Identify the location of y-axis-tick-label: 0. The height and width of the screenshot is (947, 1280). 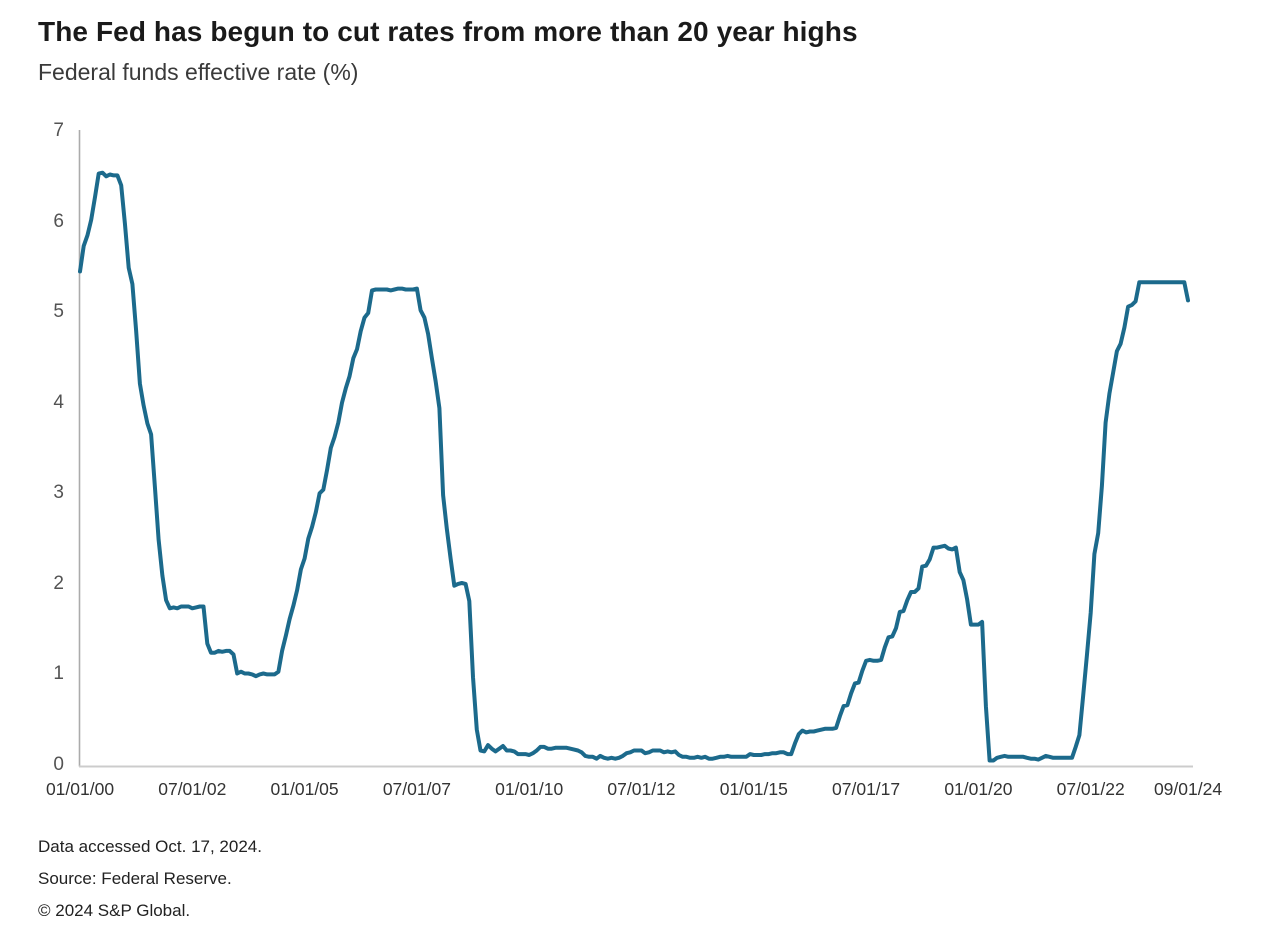
(58, 764).